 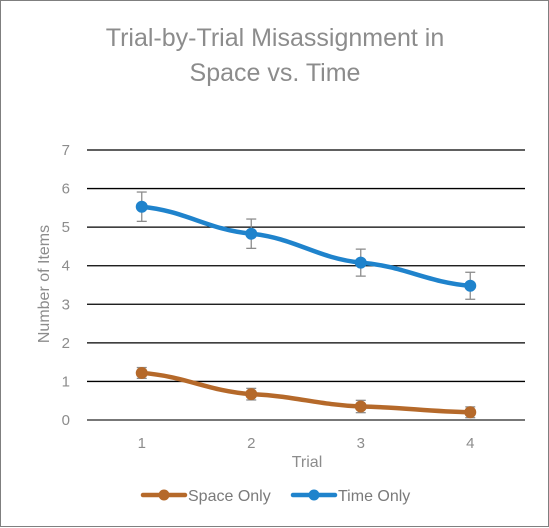 What do you see at coordinates (66, 227) in the screenshot?
I see `y-tick-label: 5` at bounding box center [66, 227].